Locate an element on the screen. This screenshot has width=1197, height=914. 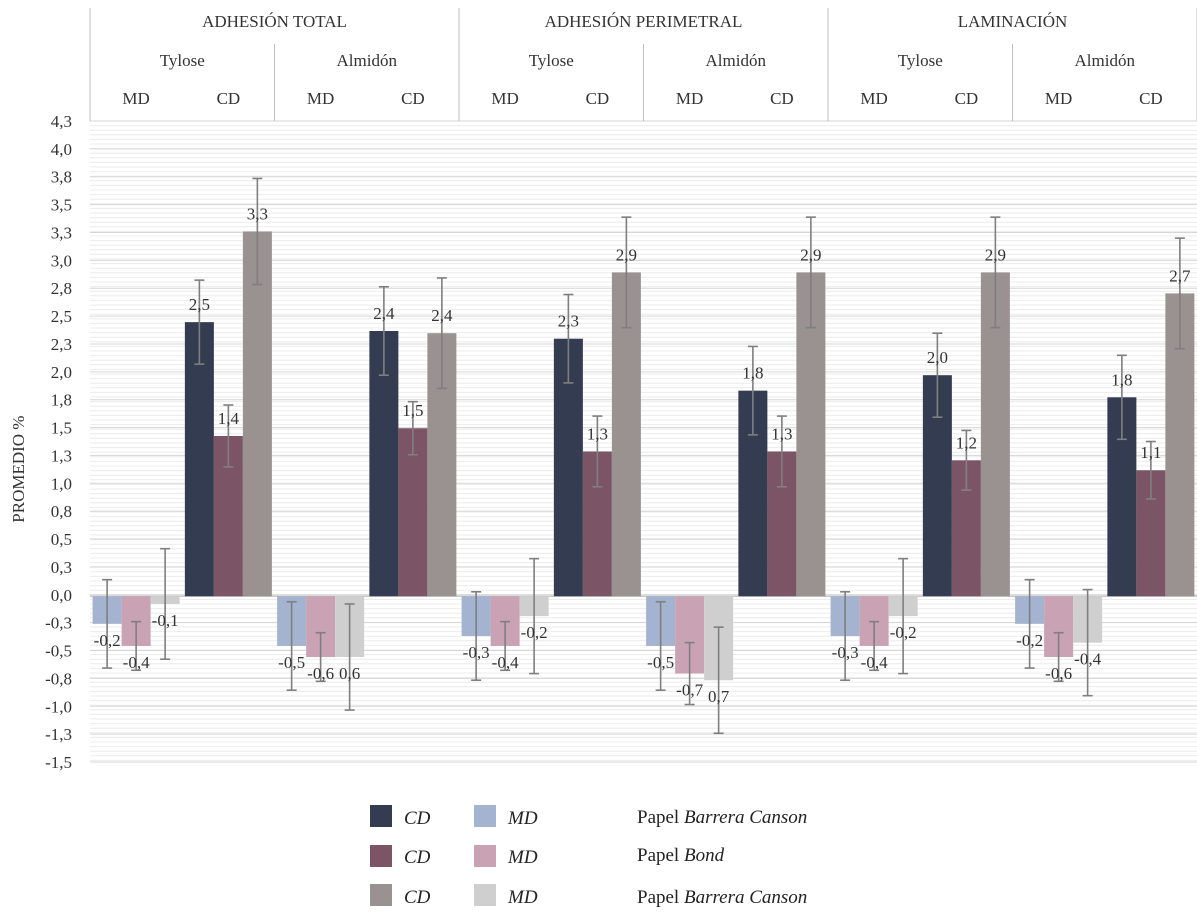
y-tick-label: 0,0 is located at coordinates (61, 595).